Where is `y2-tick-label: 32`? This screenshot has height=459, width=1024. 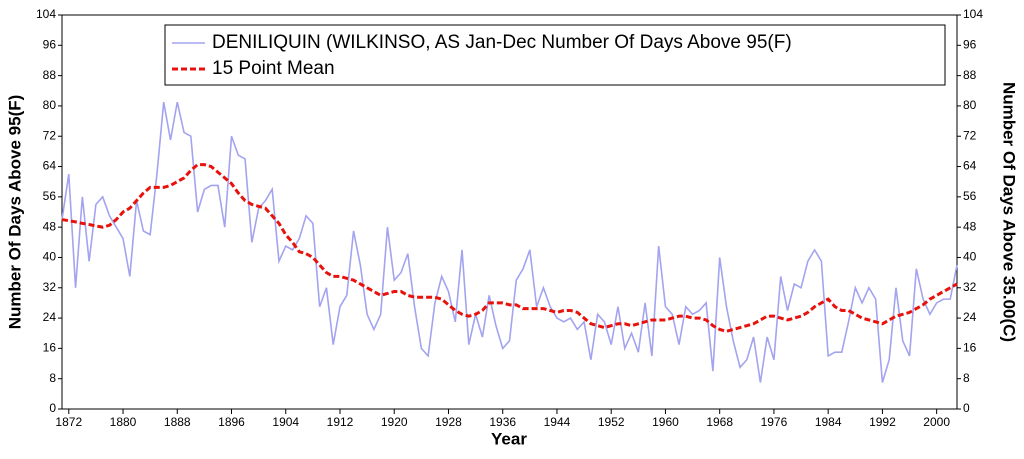 y2-tick-label: 32 is located at coordinates (970, 287).